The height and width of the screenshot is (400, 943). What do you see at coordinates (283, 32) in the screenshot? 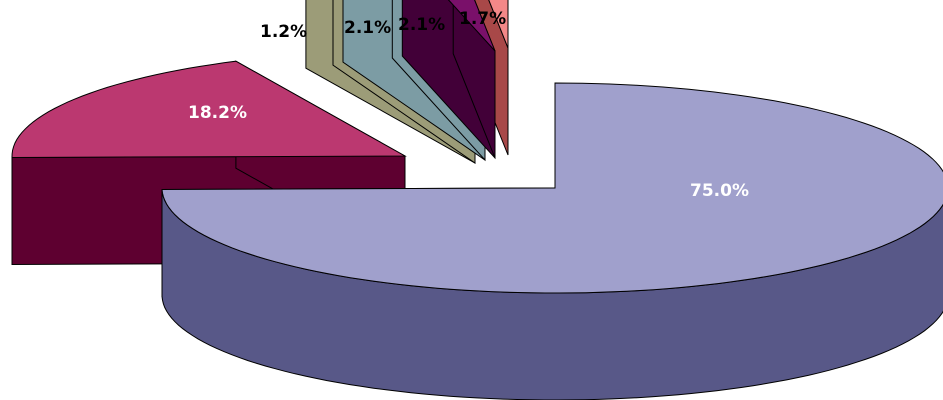
I see `data-label-2: 1.2%` at bounding box center [283, 32].